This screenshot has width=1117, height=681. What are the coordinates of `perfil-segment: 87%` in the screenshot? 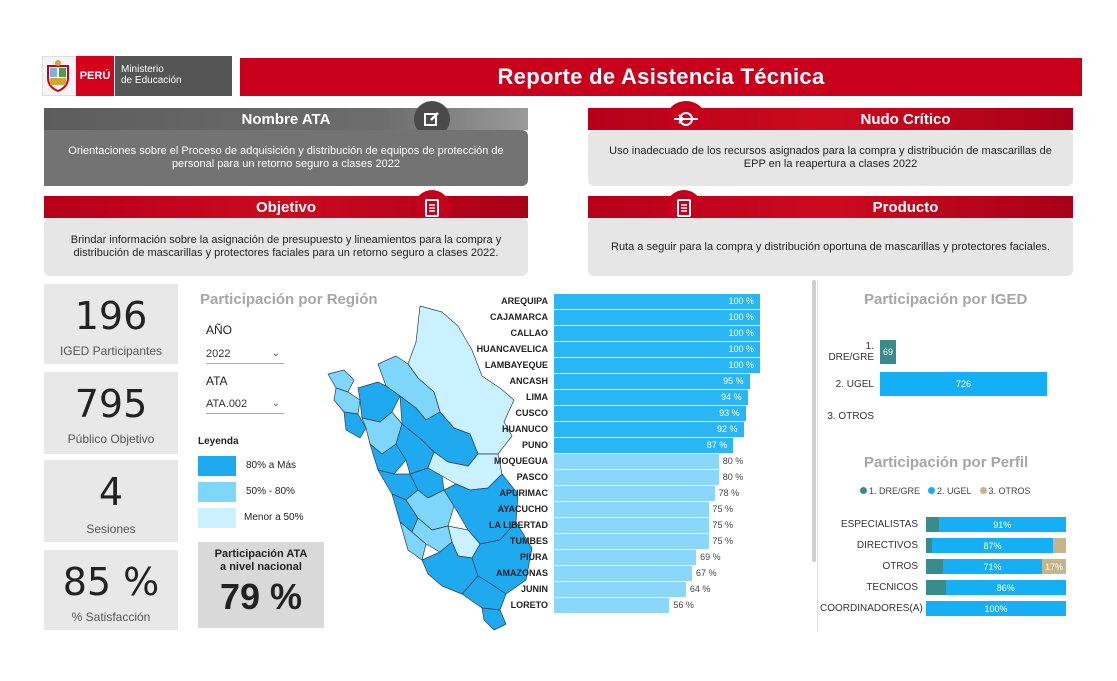 It's located at (992, 545).